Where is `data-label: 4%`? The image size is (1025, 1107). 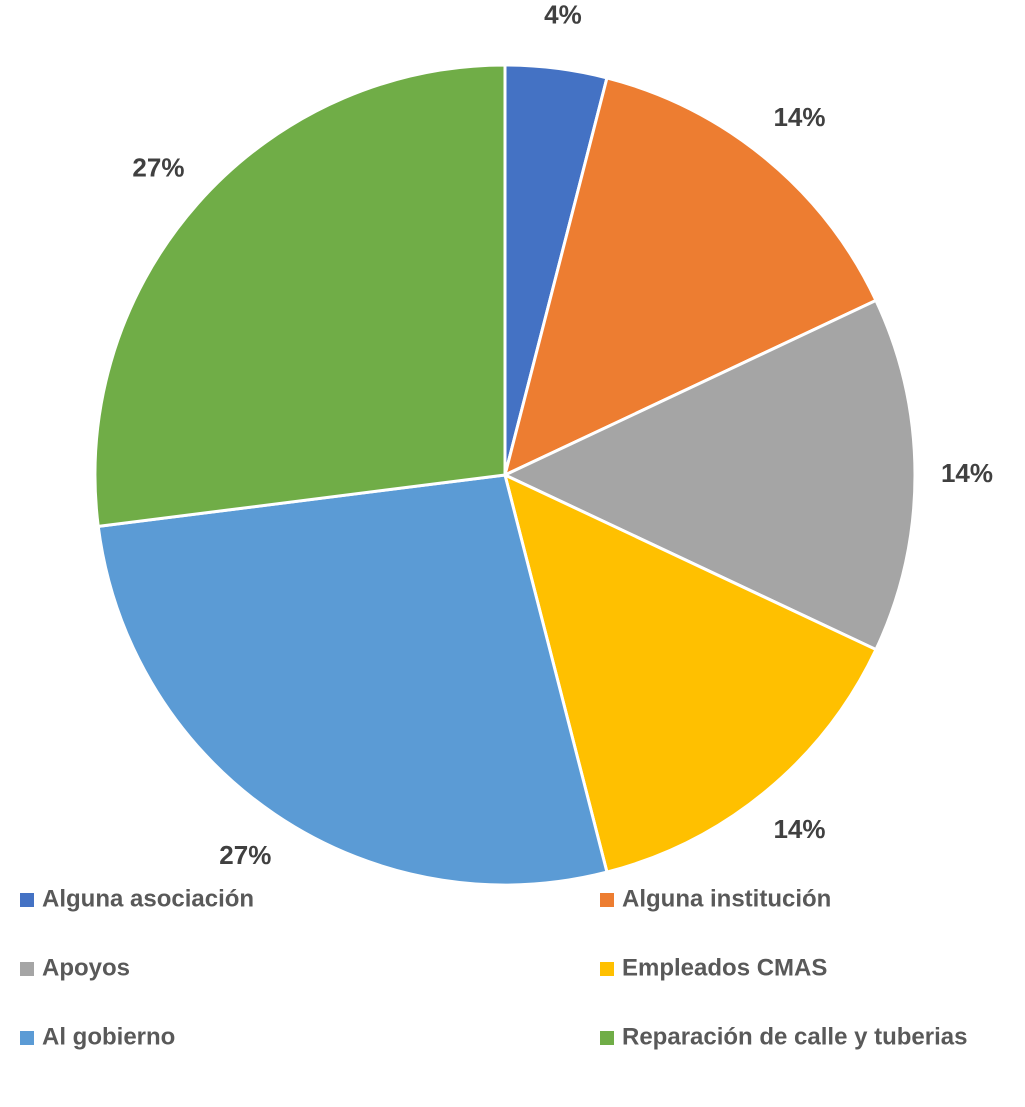 data-label: 4% is located at coordinates (563, 15).